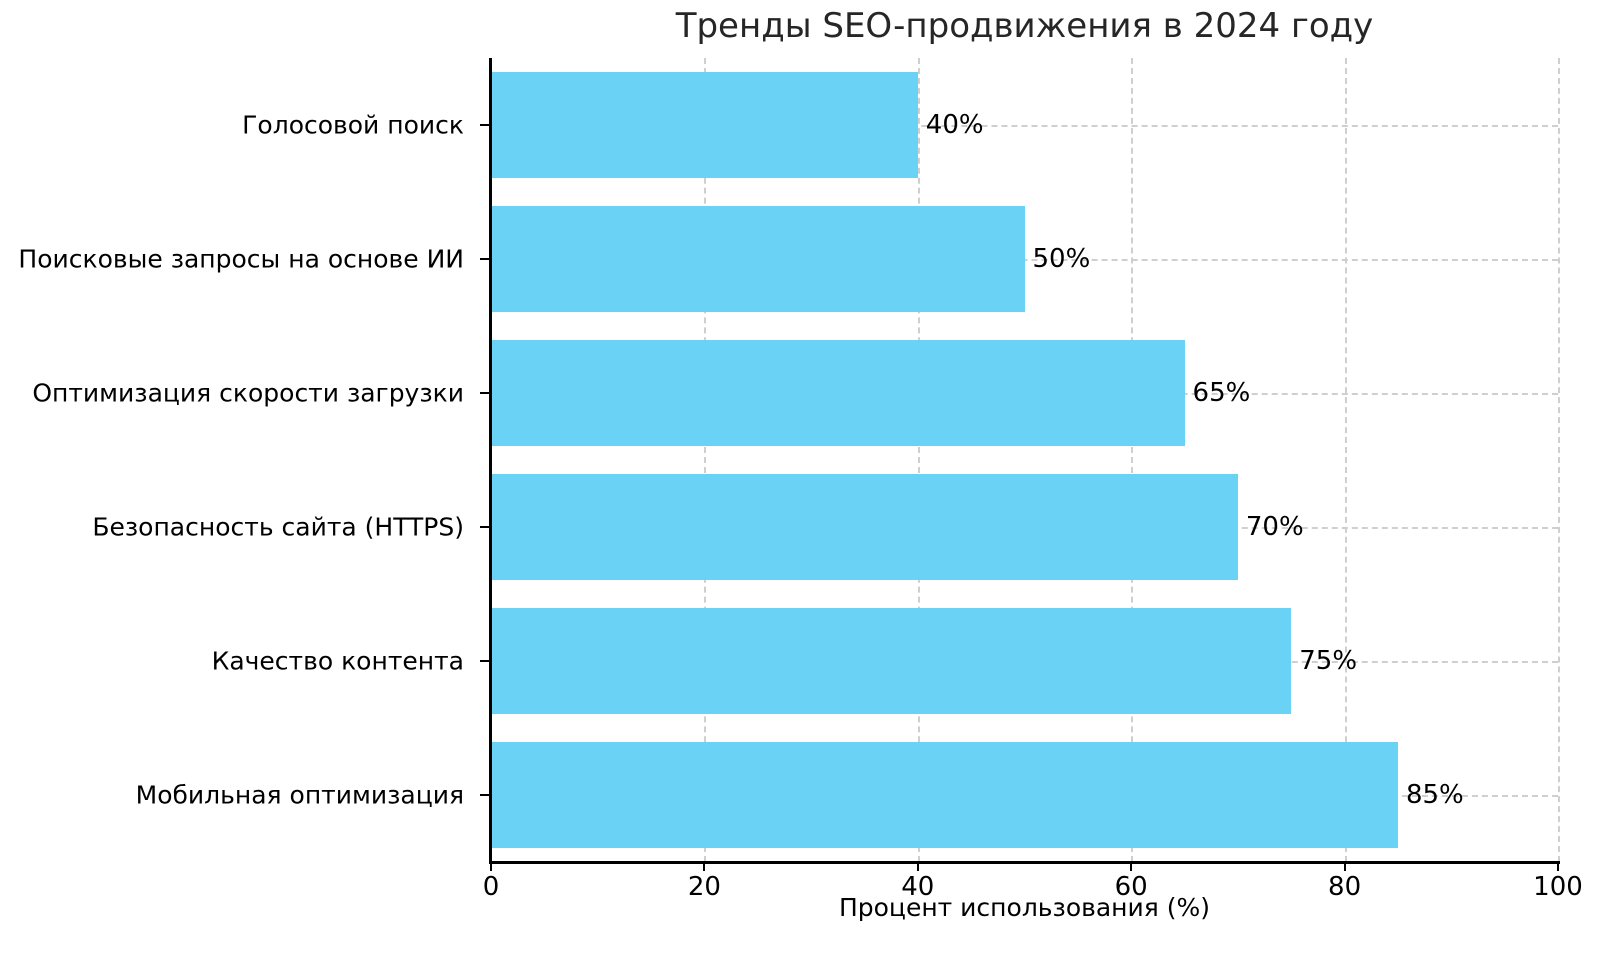 Image resolution: width=1600 pixels, height=954 pixels. What do you see at coordinates (278, 527) in the screenshot?
I see `y-tick-label: Безопасность сайта (HTTPS)` at bounding box center [278, 527].